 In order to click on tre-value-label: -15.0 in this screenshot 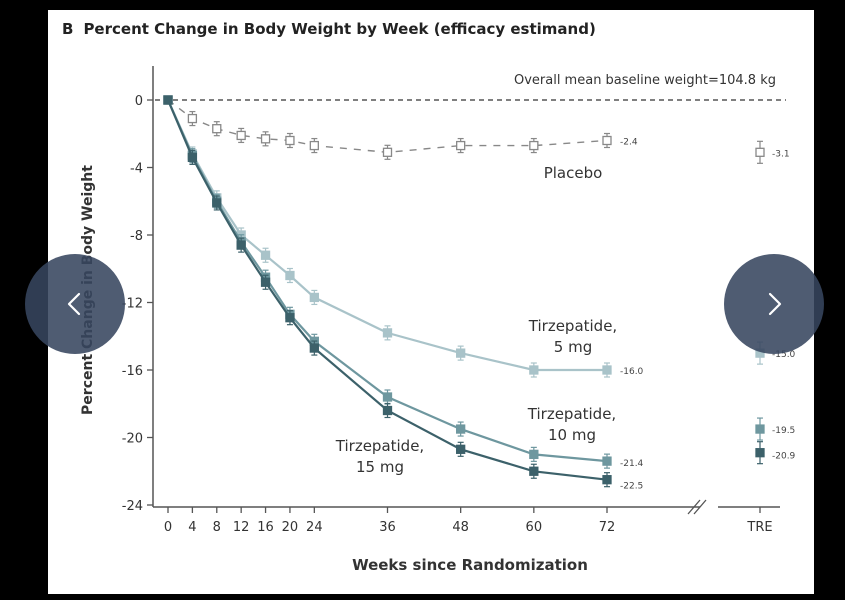, I will do `click(784, 355)`.